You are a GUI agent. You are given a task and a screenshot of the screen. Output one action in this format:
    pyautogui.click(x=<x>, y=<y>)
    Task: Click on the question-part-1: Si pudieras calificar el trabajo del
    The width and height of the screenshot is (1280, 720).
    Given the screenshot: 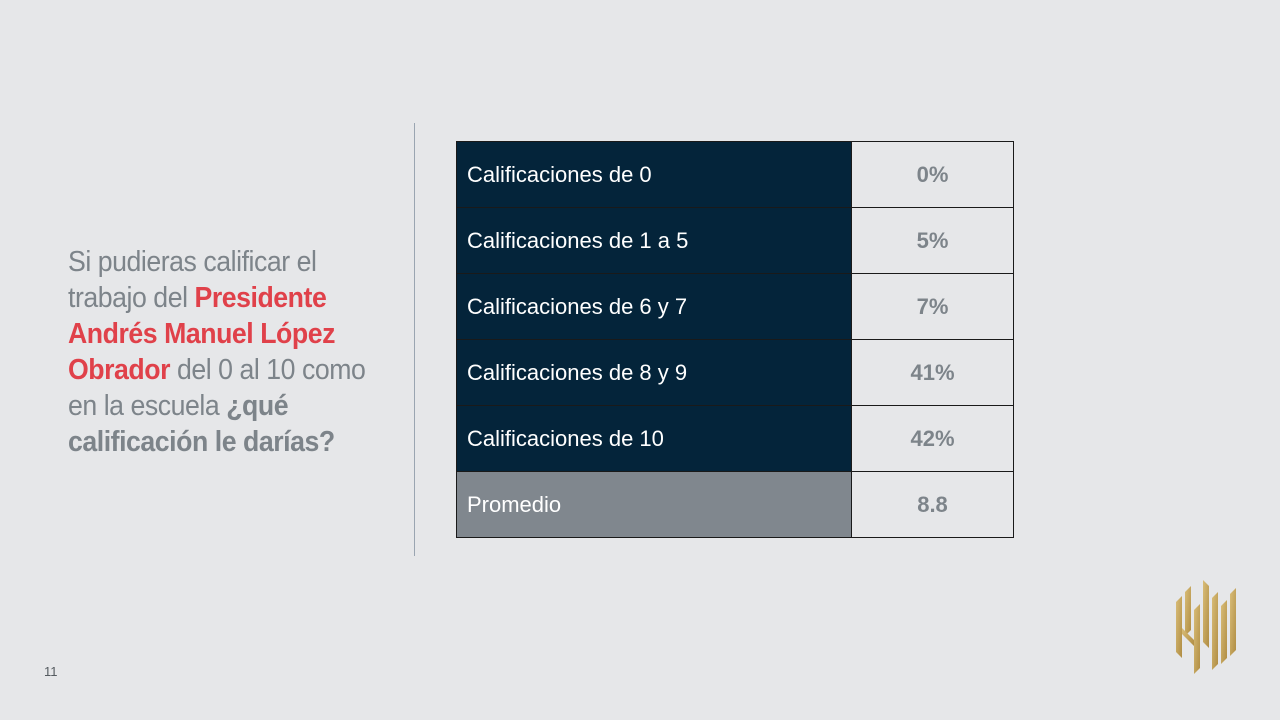 What is the action you would take?
    pyautogui.click(x=192, y=280)
    